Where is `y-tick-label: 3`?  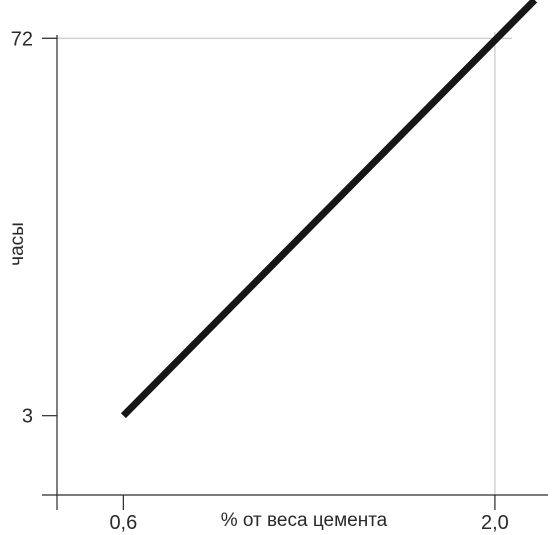 y-tick-label: 3 is located at coordinates (27, 417).